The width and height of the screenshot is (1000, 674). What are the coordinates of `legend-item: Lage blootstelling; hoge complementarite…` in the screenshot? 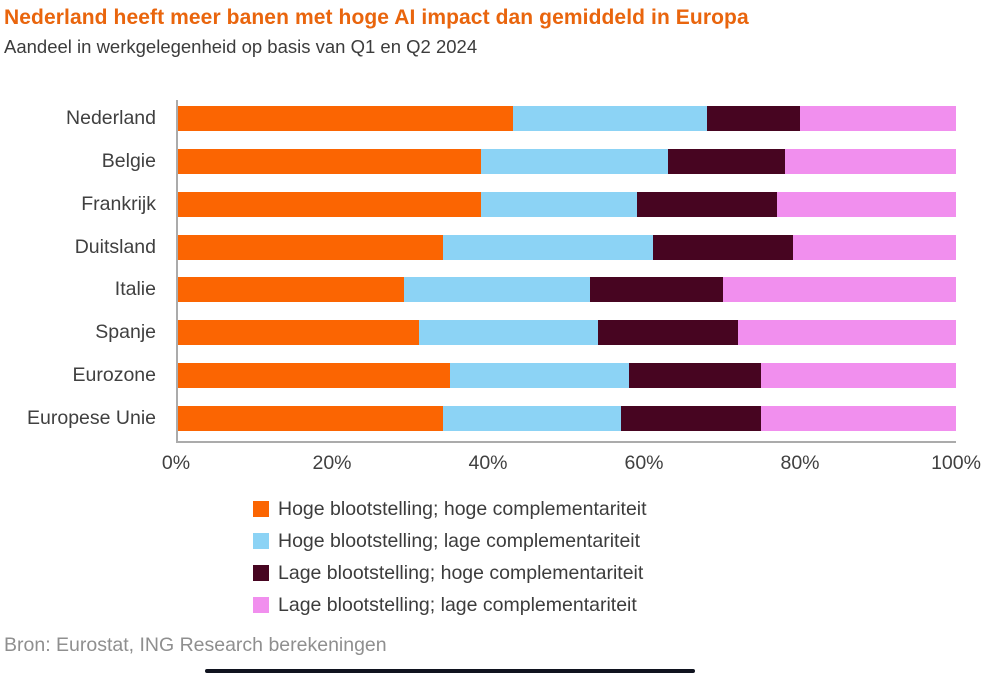 It's located at (450, 573).